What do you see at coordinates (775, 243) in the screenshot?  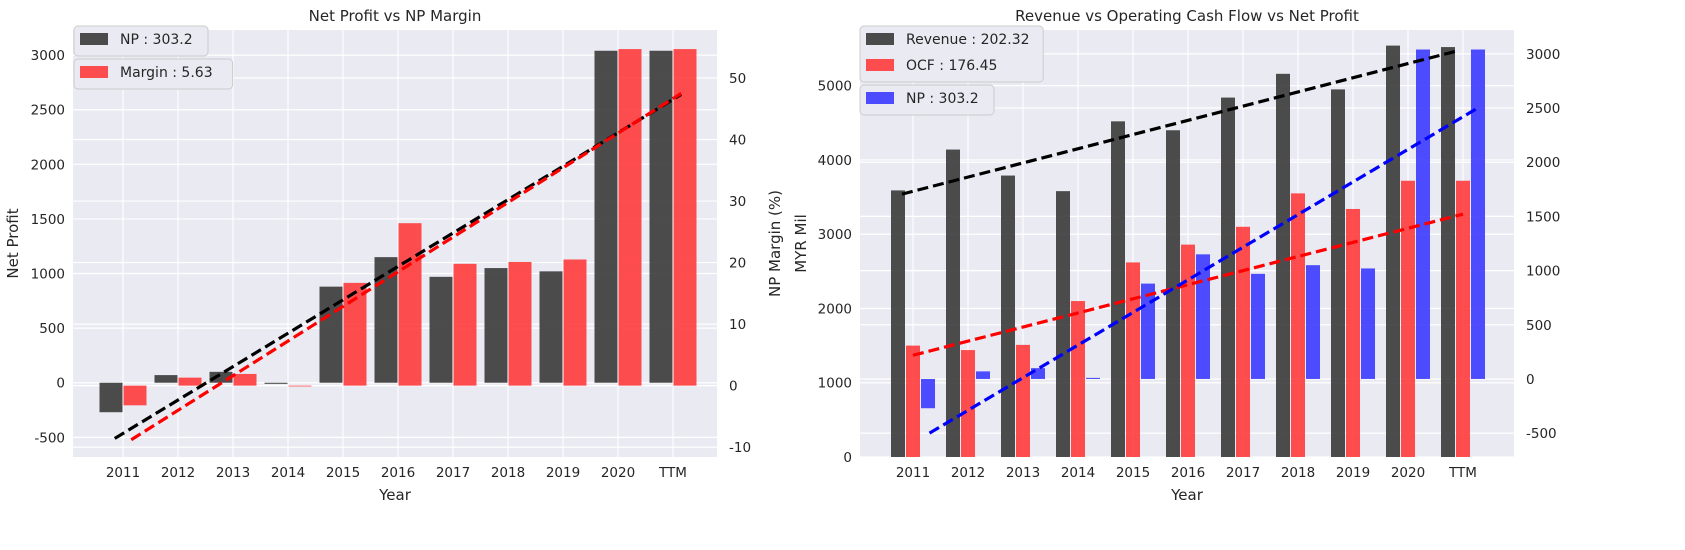 I see `y-axis-label-right: NP Margin (%)` at bounding box center [775, 243].